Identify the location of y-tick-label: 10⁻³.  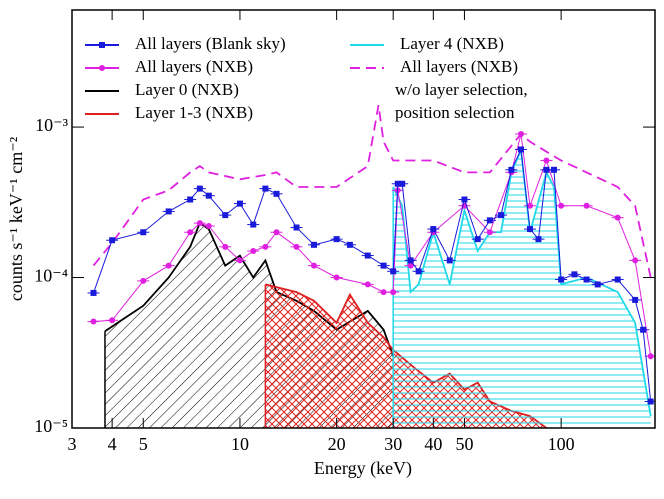
(52, 125).